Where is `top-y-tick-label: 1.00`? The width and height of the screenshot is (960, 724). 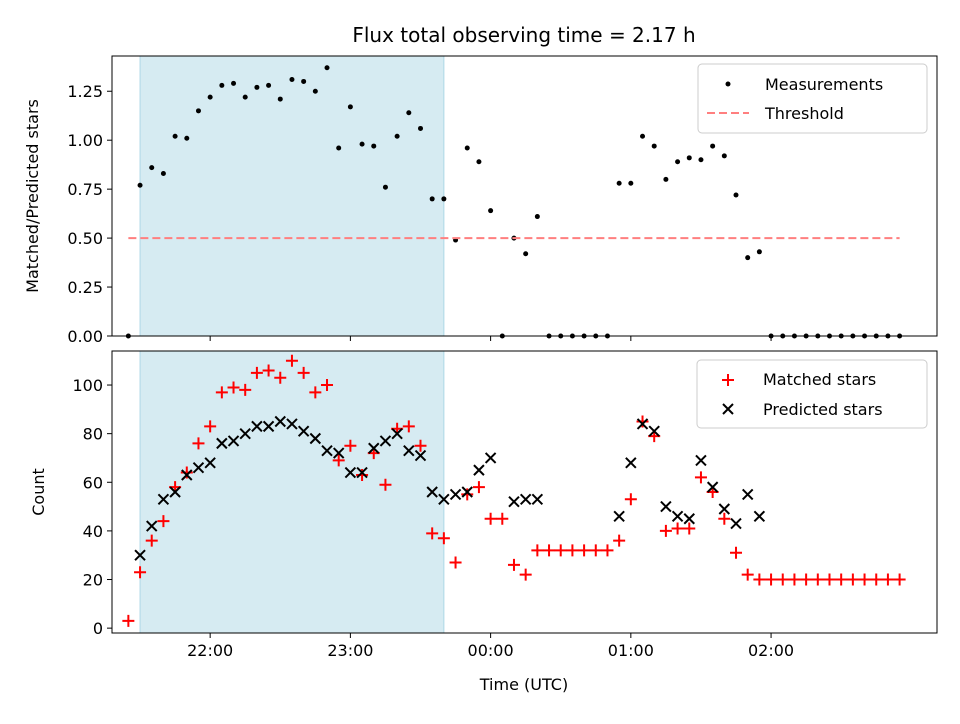
top-y-tick-label: 1.00 is located at coordinates (85, 140).